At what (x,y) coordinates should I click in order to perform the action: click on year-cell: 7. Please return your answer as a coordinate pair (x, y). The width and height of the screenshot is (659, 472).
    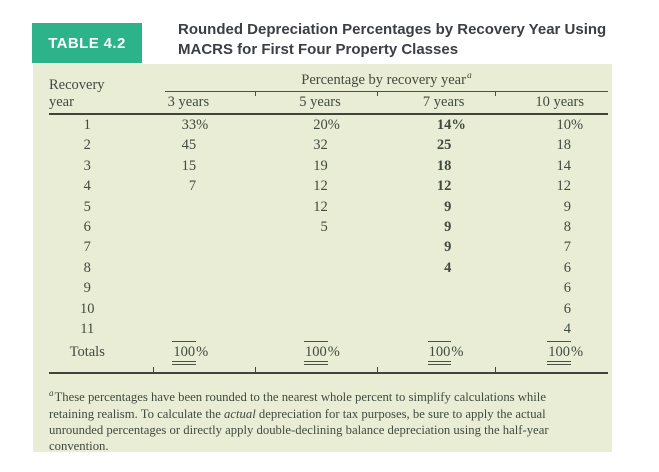
    Looking at the image, I should click on (87, 247).